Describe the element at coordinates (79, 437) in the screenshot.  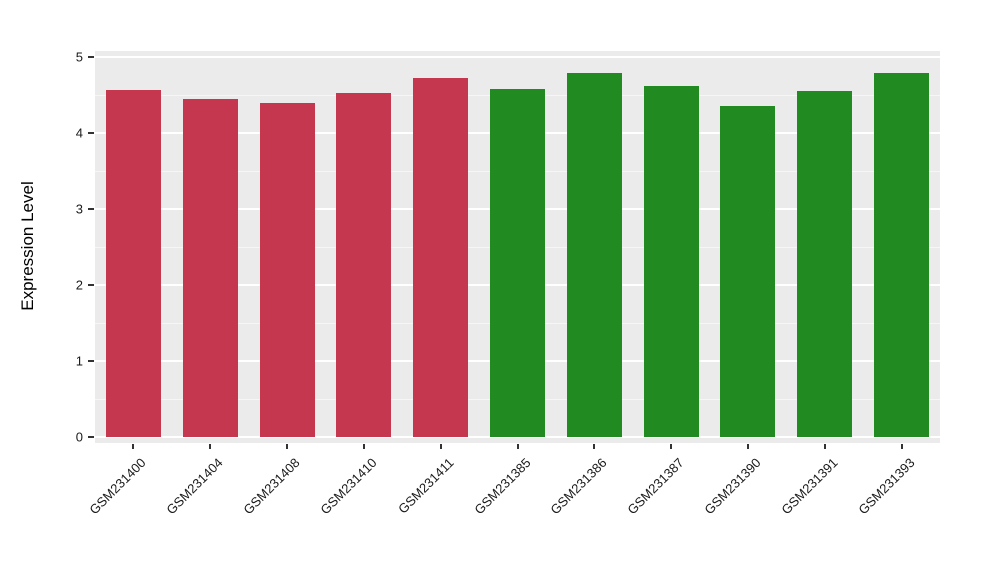
I see `y-tick-label: 0` at that location.